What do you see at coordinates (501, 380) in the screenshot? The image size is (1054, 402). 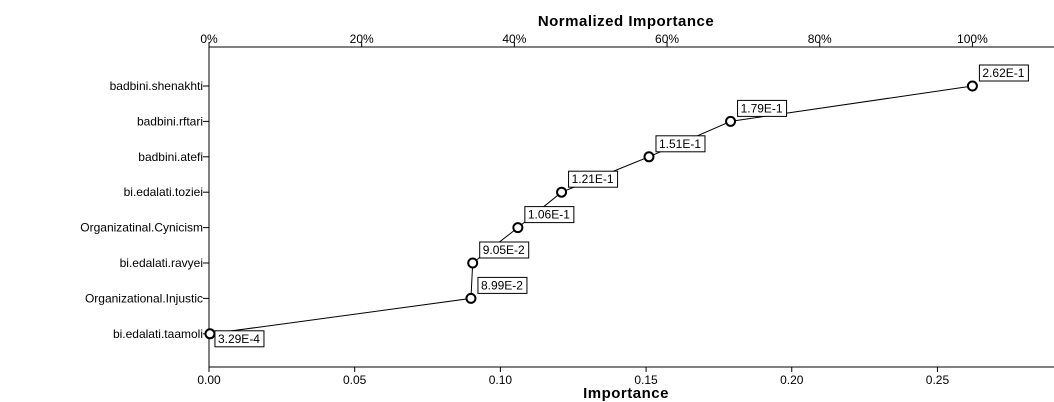 I see `bottom-tick-label: 0.10` at bounding box center [501, 380].